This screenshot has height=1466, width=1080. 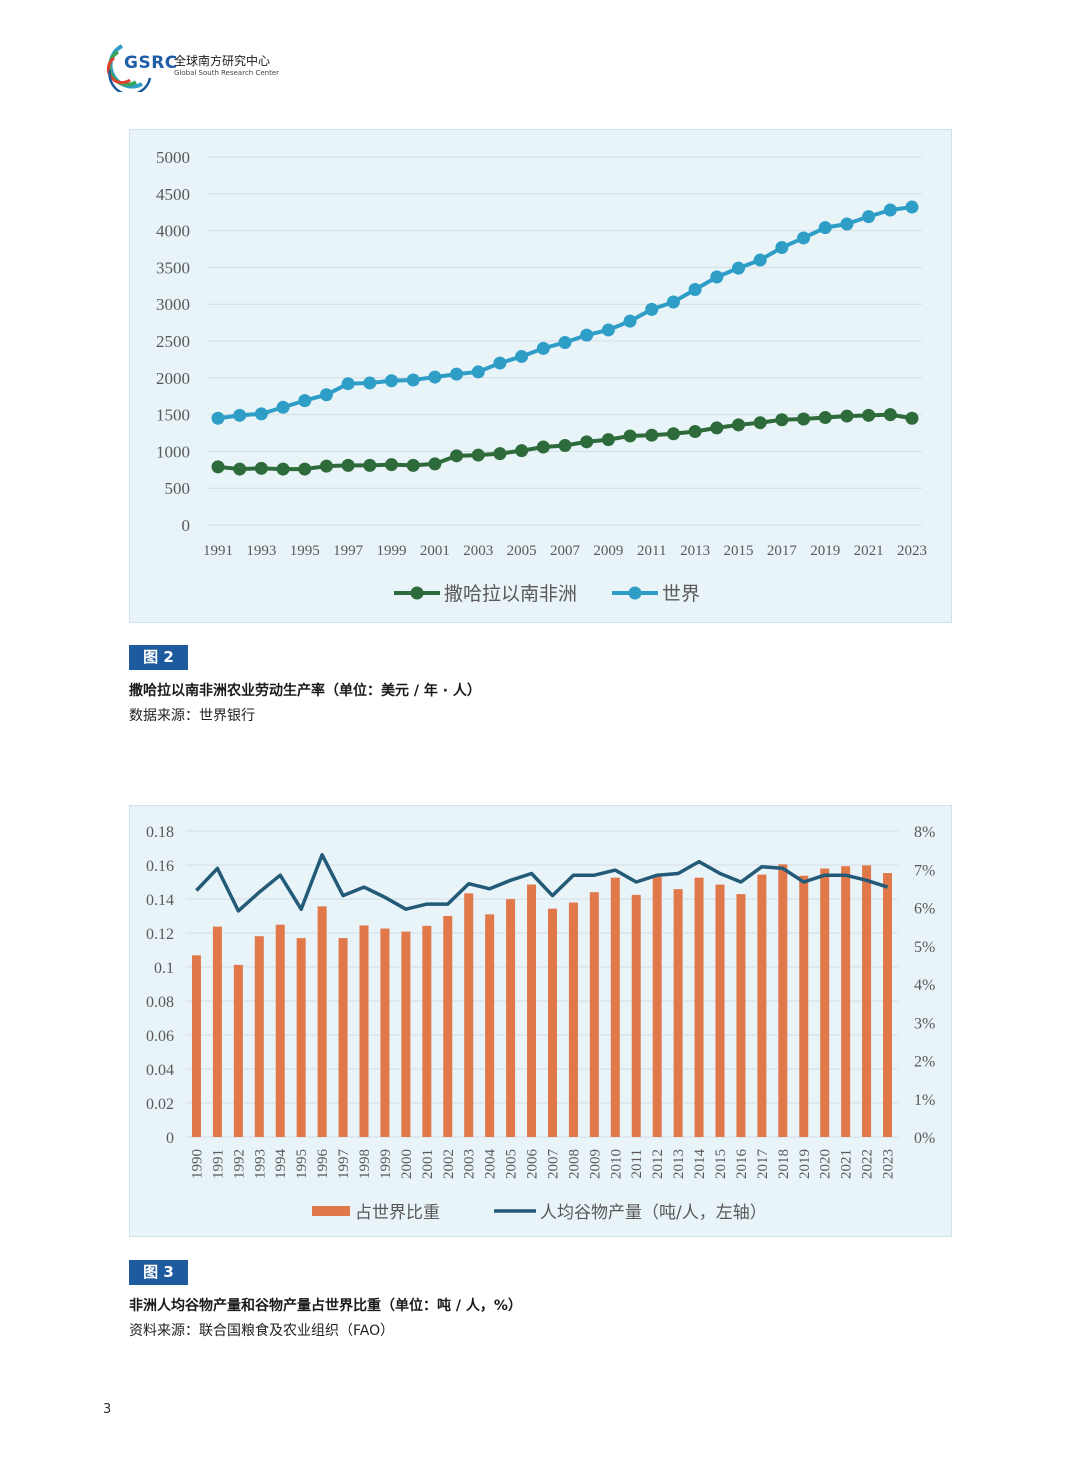 I want to click on x-tick-label: 1990, so click(x=197, y=1164).